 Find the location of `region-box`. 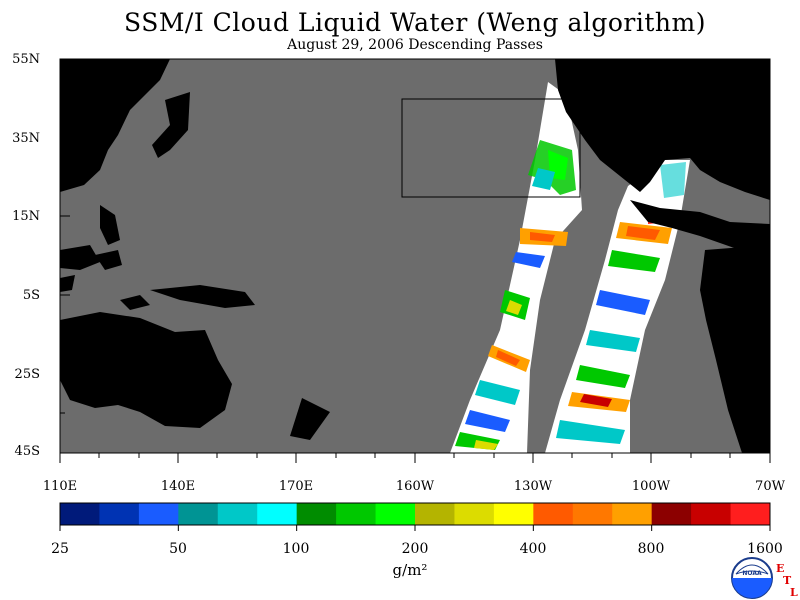

region-box is located at coordinates (491, 148).